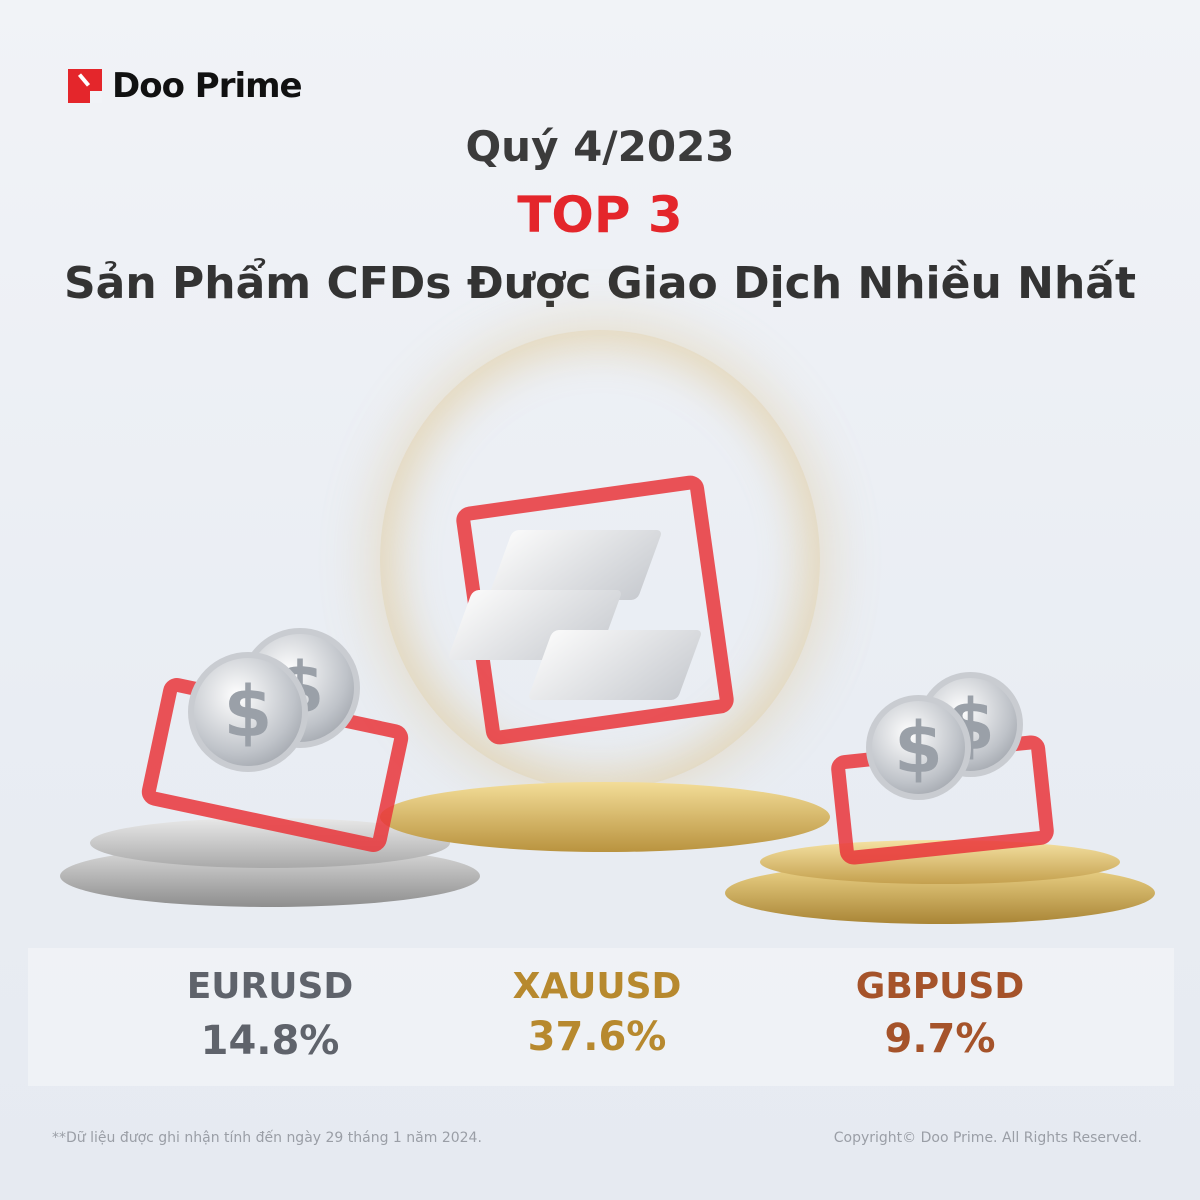 Image resolution: width=1200 pixels, height=1200 pixels. What do you see at coordinates (599, 283) in the screenshot?
I see `subtitle-heading: Sản Phẩm CFDs Được Giao Dịch Nhiều Nhất` at bounding box center [599, 283].